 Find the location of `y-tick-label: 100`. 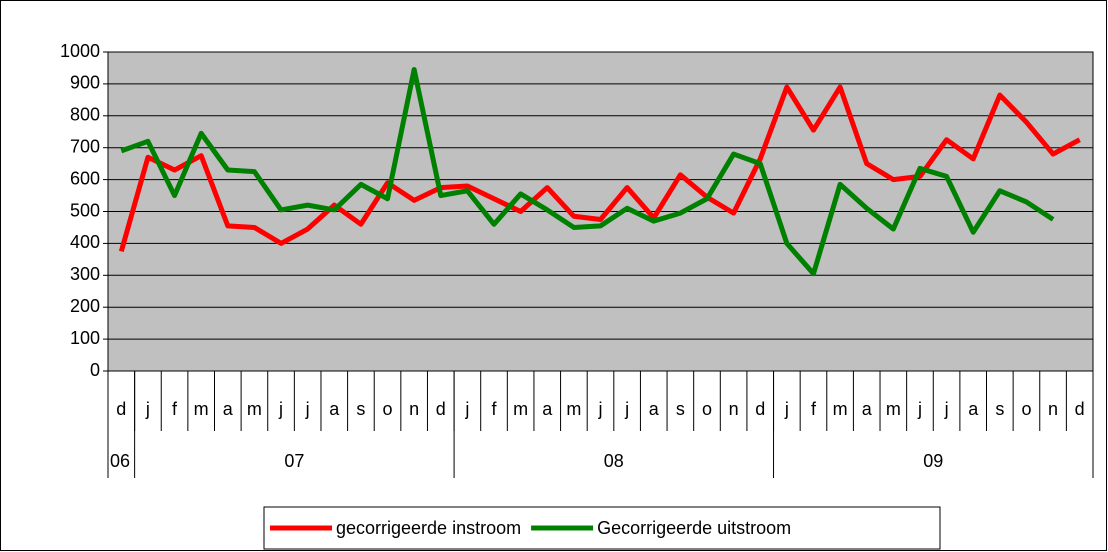

y-tick-label: 100 is located at coordinates (85, 338).